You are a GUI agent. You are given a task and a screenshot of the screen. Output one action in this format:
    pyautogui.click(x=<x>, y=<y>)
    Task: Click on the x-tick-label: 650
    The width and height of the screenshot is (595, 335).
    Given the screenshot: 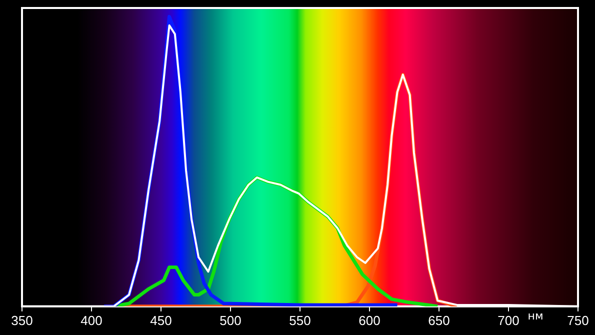 What is the action you would take?
    pyautogui.click(x=439, y=320)
    